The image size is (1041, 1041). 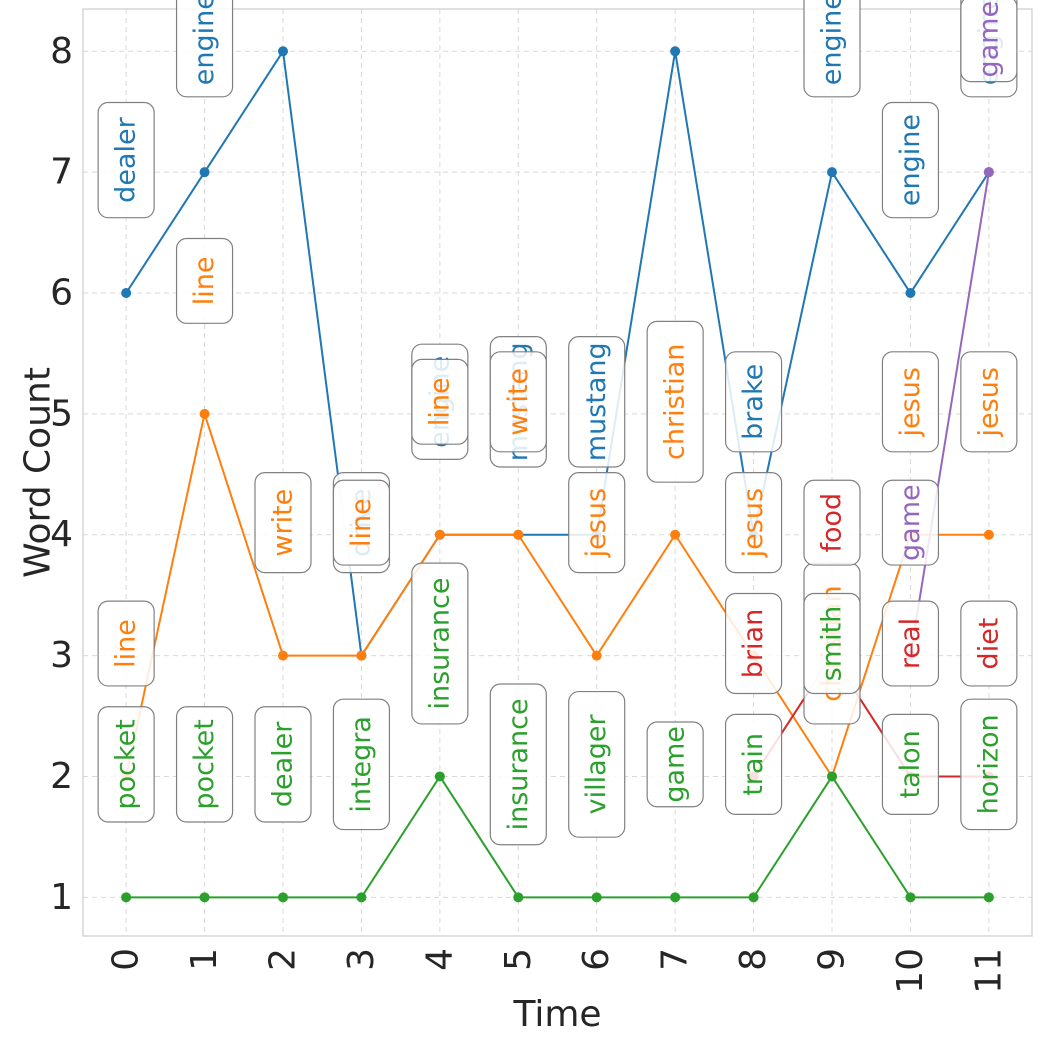 I want to click on y-tick-label: 4, so click(x=61, y=534).